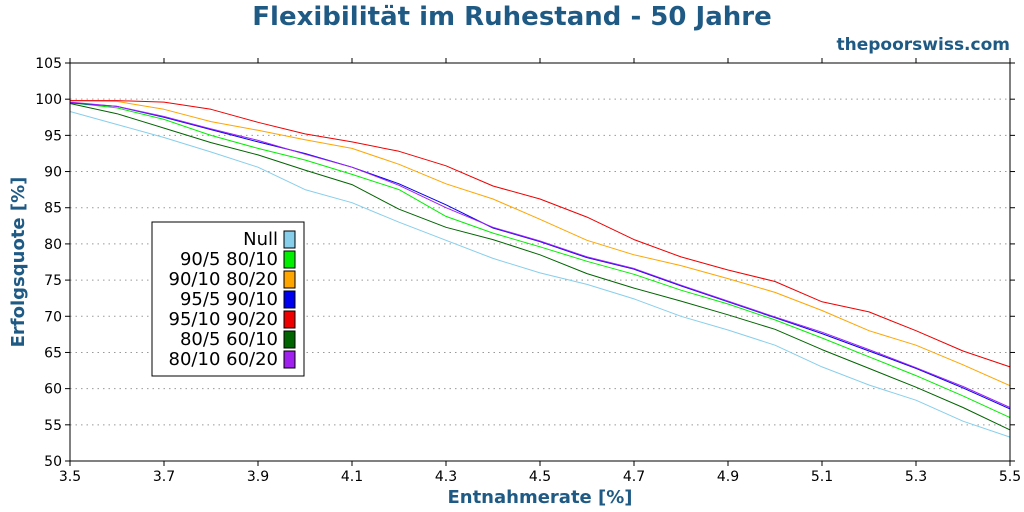  I want to click on y-tick-label: 60, so click(53, 390).